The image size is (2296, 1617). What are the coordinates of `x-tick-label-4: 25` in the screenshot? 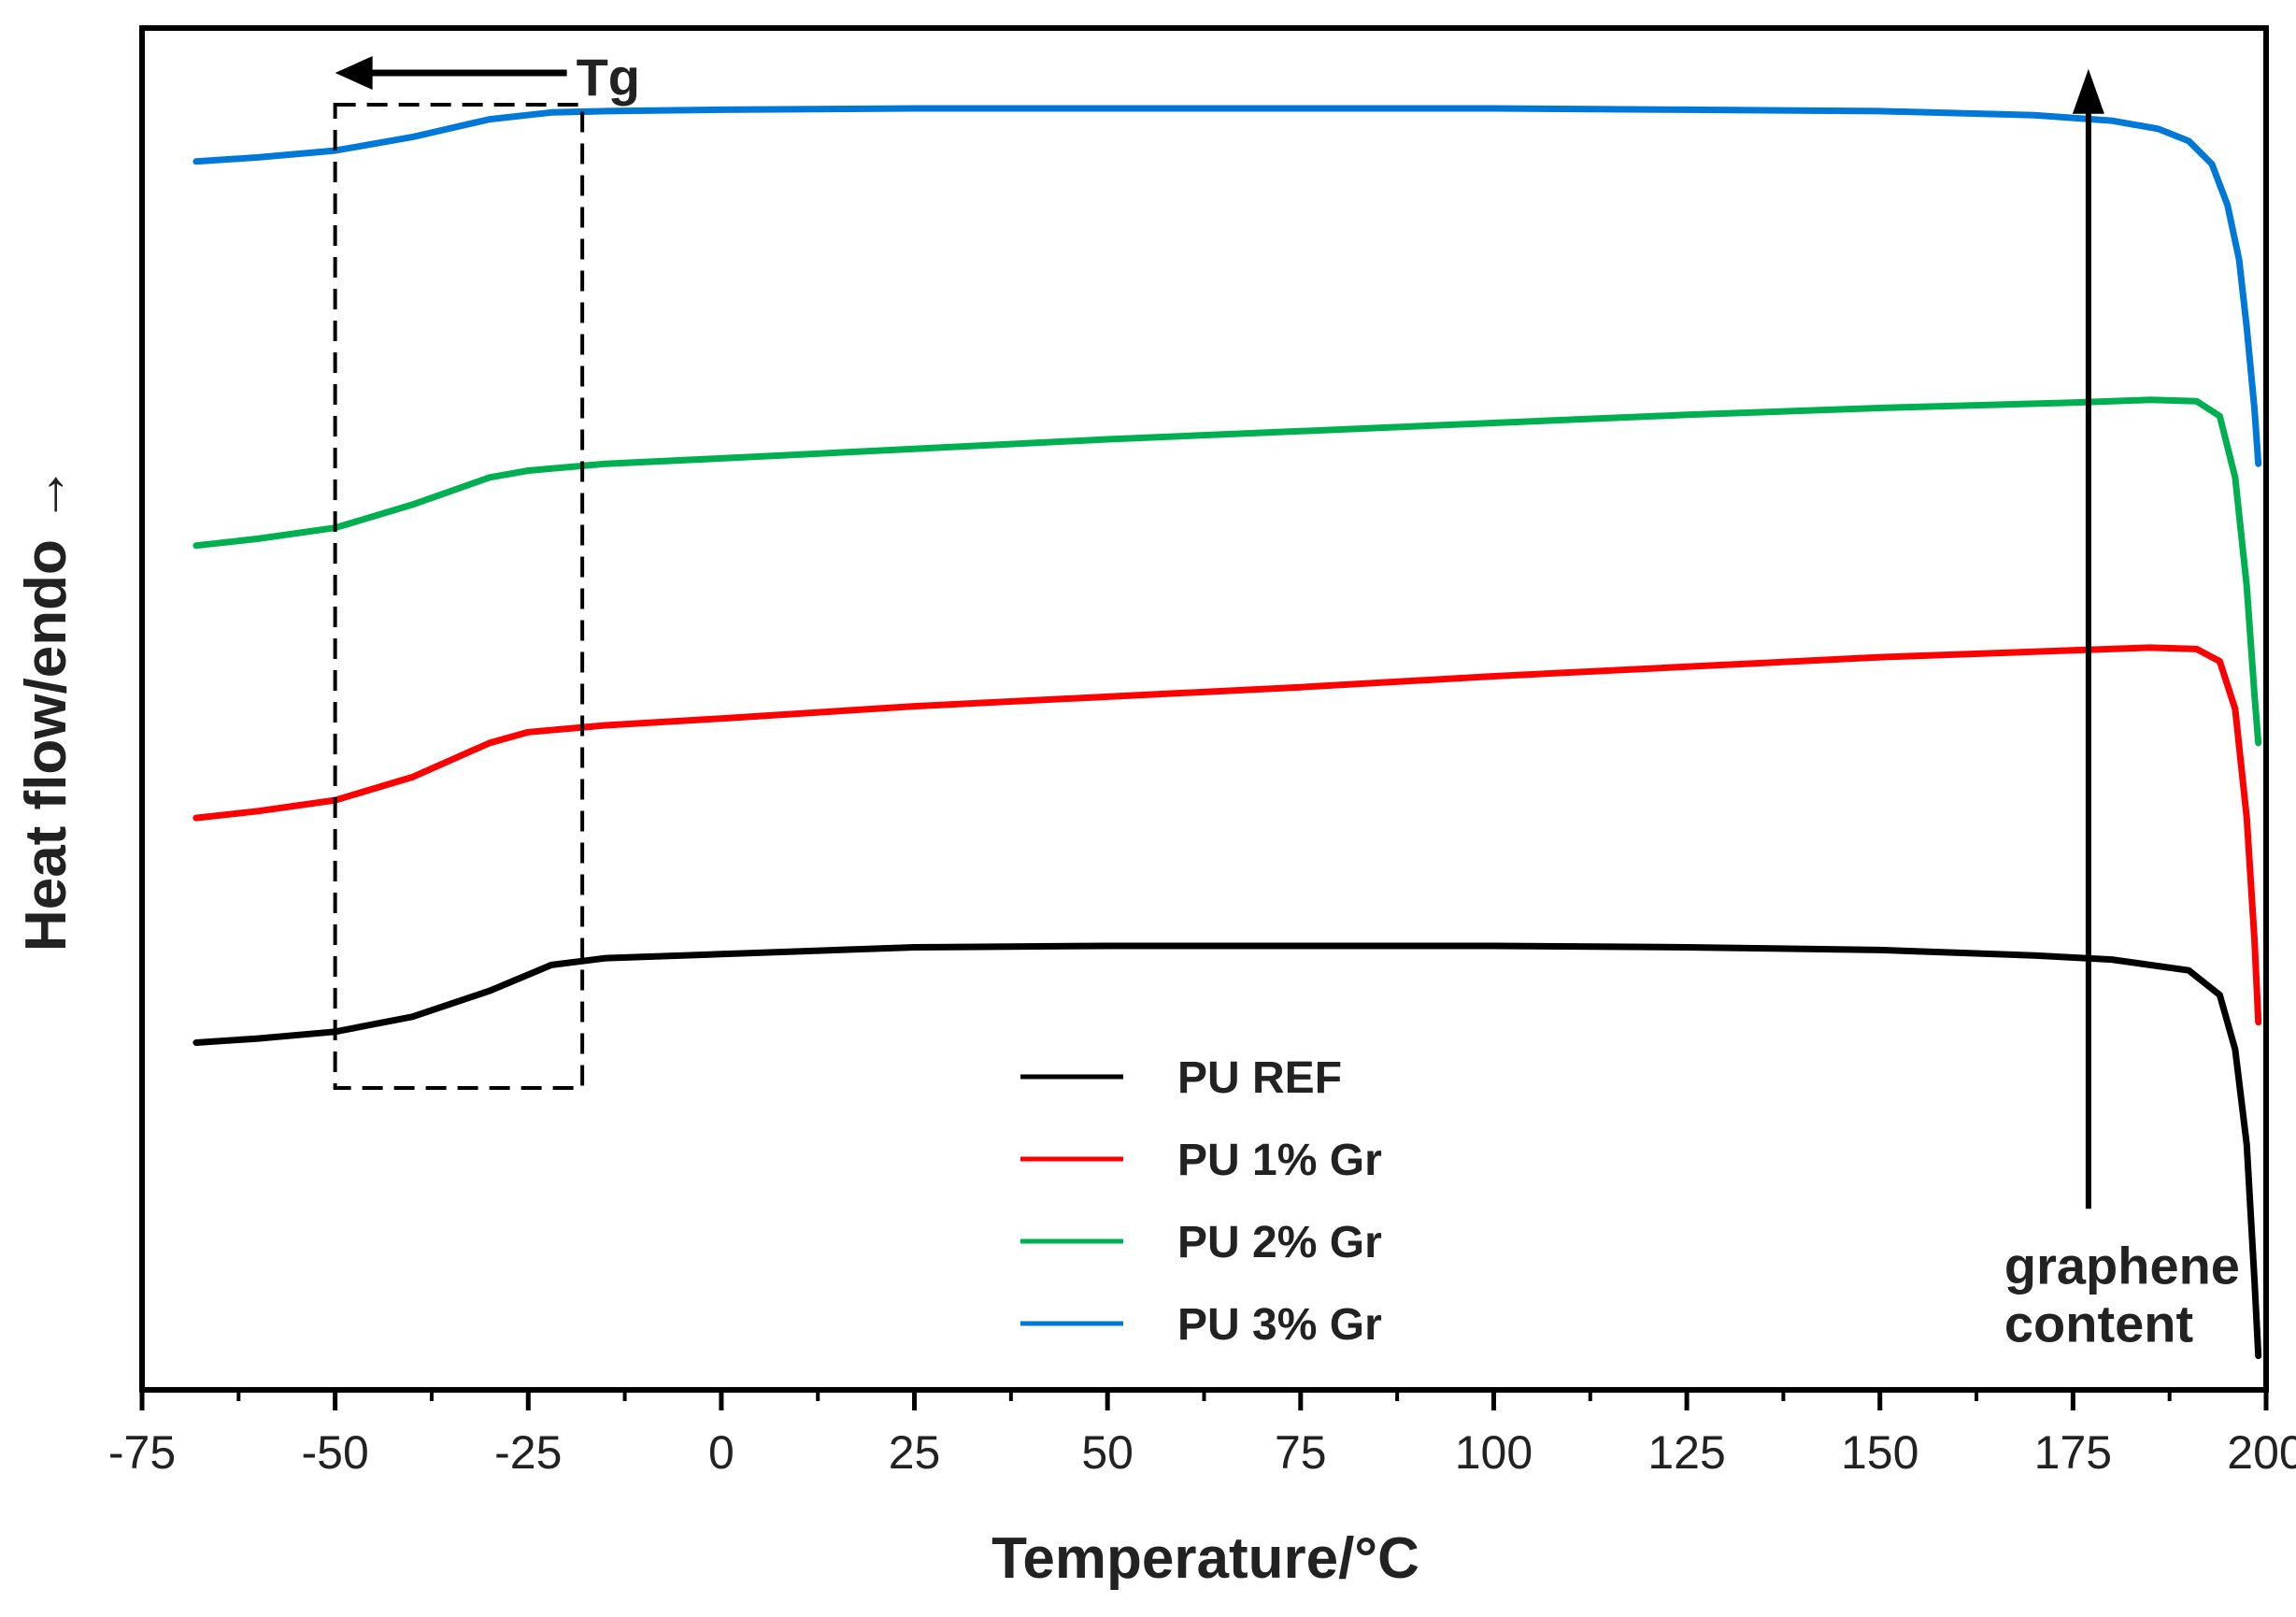 It's located at (915, 1452).